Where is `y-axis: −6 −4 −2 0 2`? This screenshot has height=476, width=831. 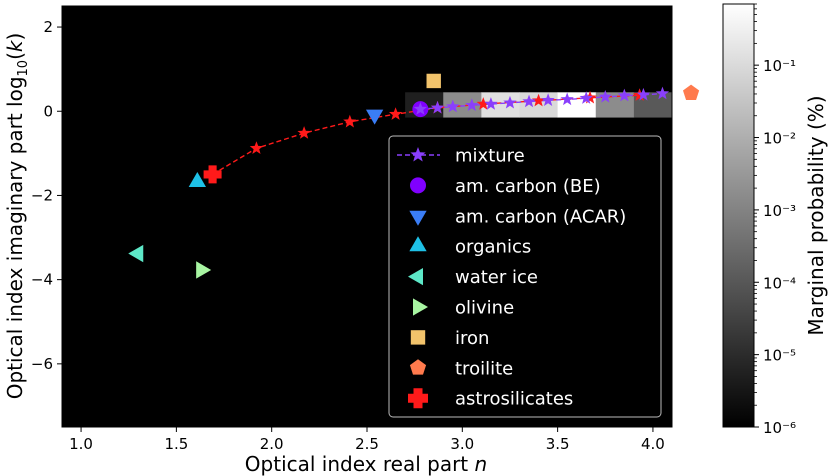 y-axis: −6 −4 −2 0 2 is located at coordinates (46, 195).